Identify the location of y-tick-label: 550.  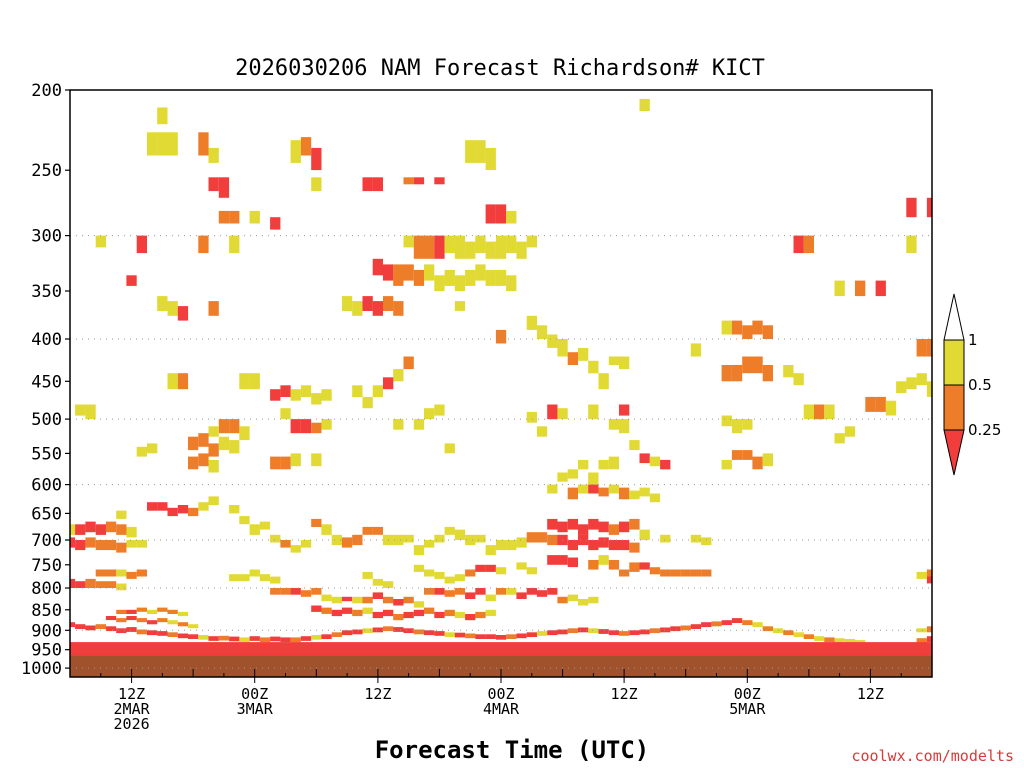
(46, 454).